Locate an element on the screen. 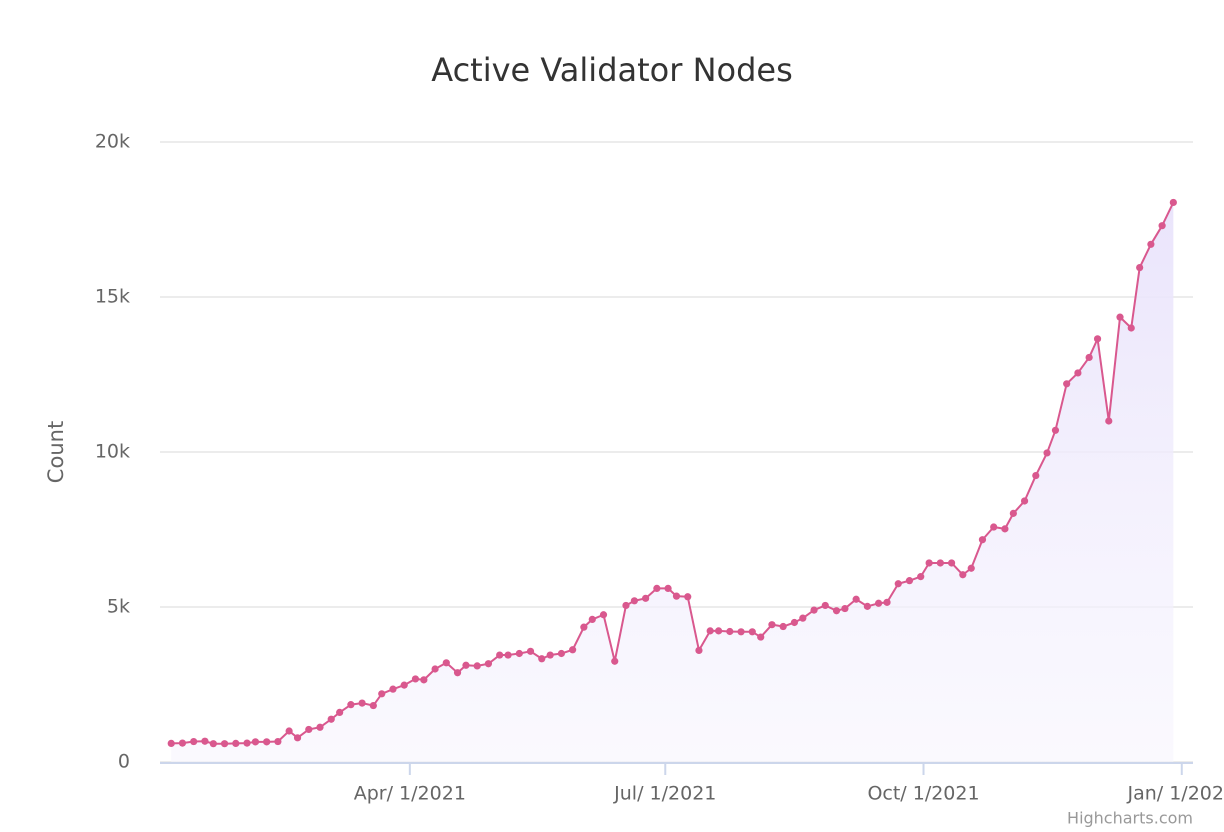 The width and height of the screenshot is (1224, 832). x-tick-label: Jan/ 1/2022 is located at coordinates (1175, 794).